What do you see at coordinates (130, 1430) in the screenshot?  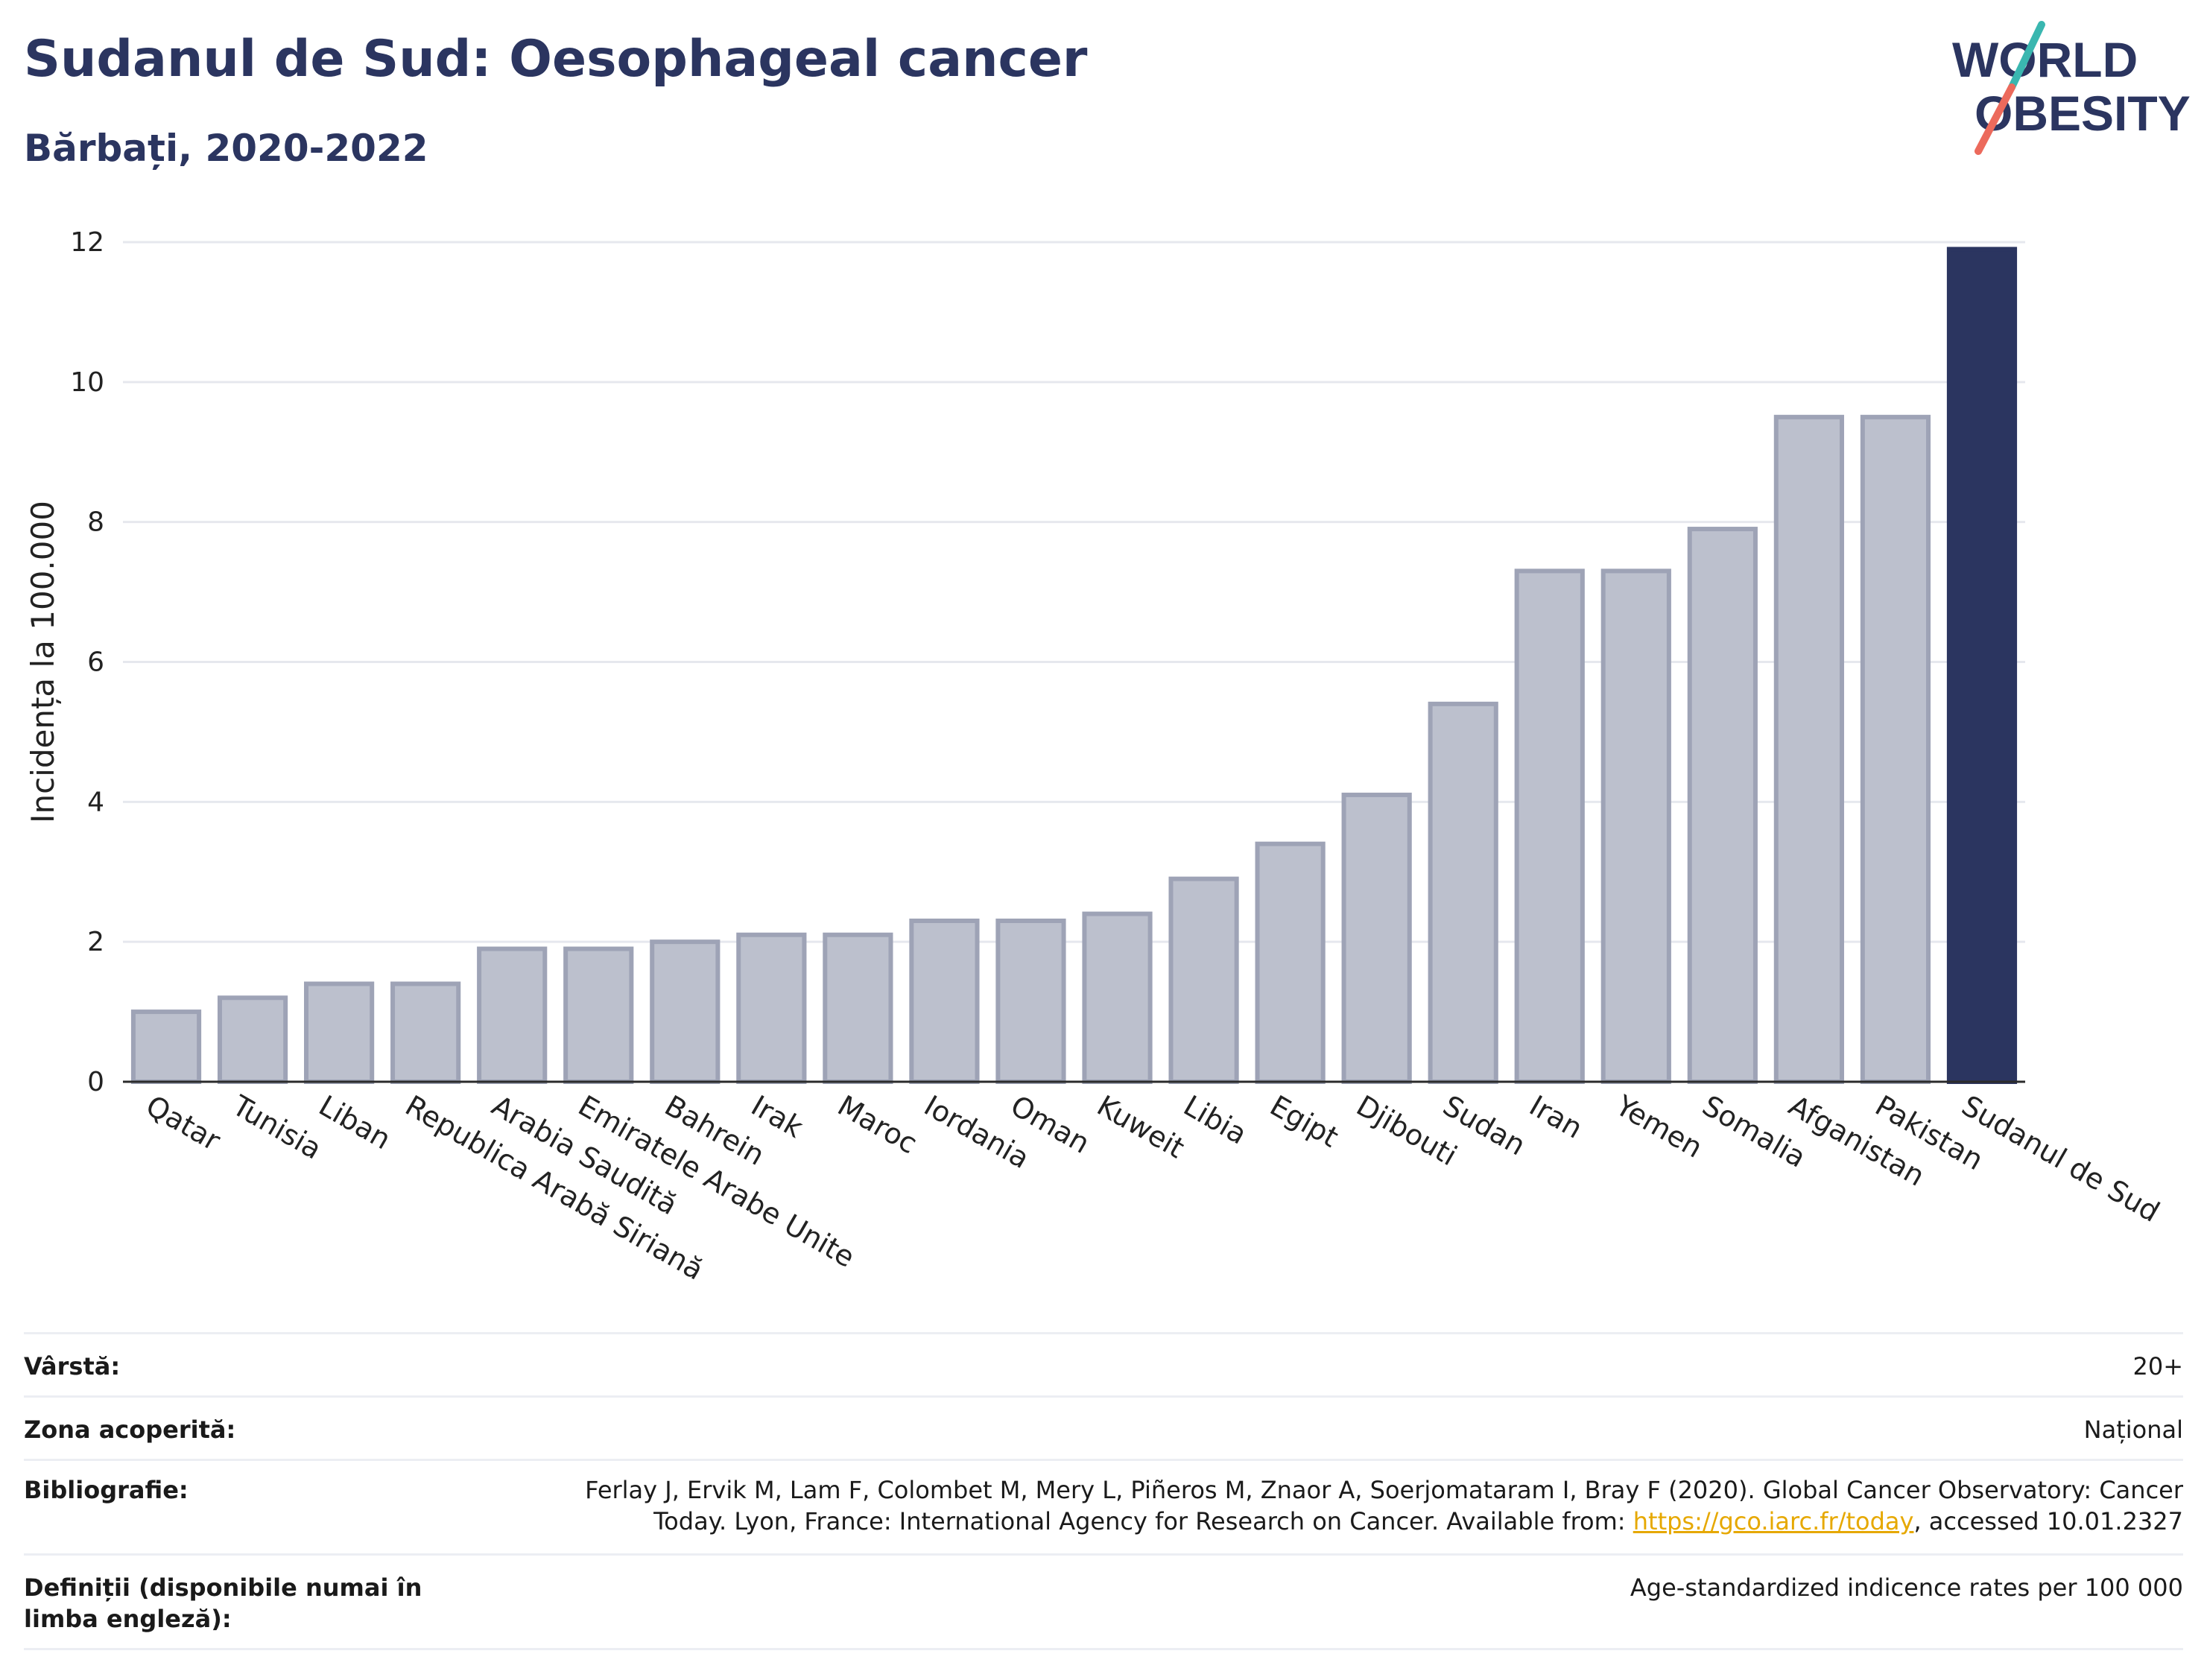 I see `meta-area-label: Zona acoperită:` at bounding box center [130, 1430].